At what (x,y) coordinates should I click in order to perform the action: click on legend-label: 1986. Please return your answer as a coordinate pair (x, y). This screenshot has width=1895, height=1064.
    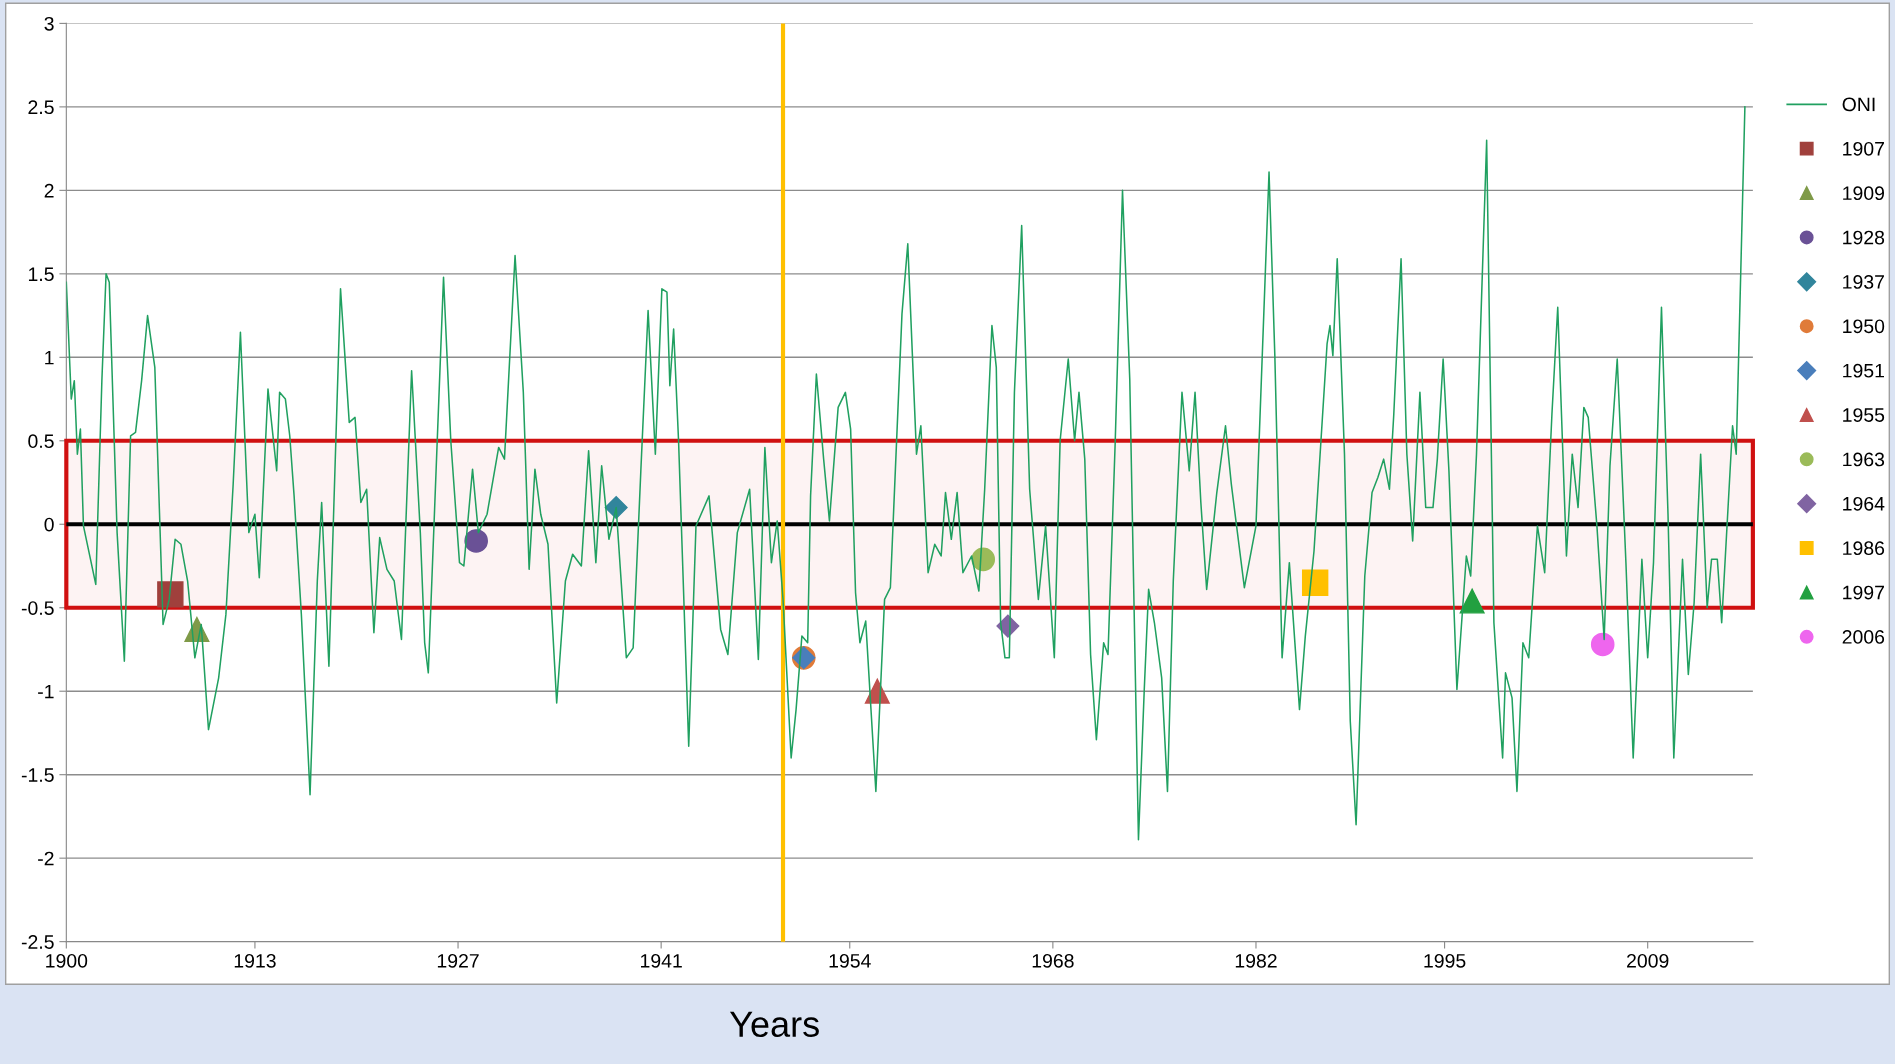
    Looking at the image, I should click on (1864, 548).